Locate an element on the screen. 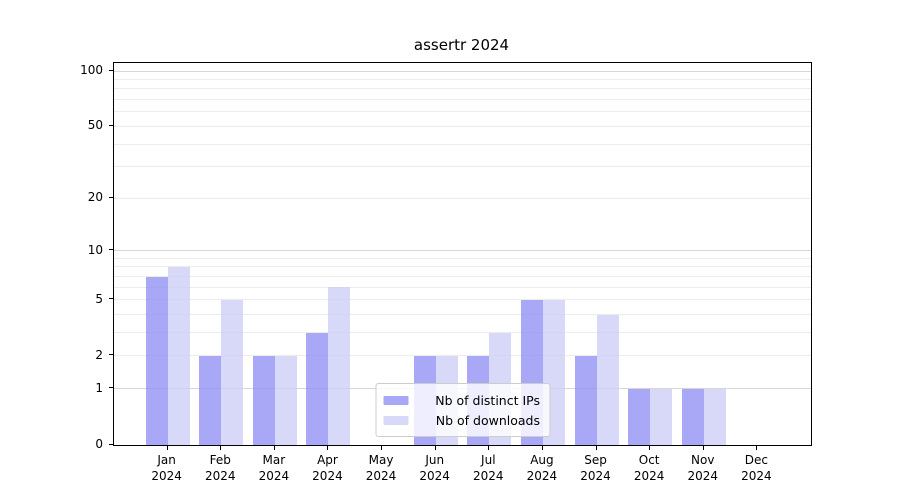 The height and width of the screenshot is (500, 900). x-tick-label-oct: Oct 2024 is located at coordinates (649, 468).